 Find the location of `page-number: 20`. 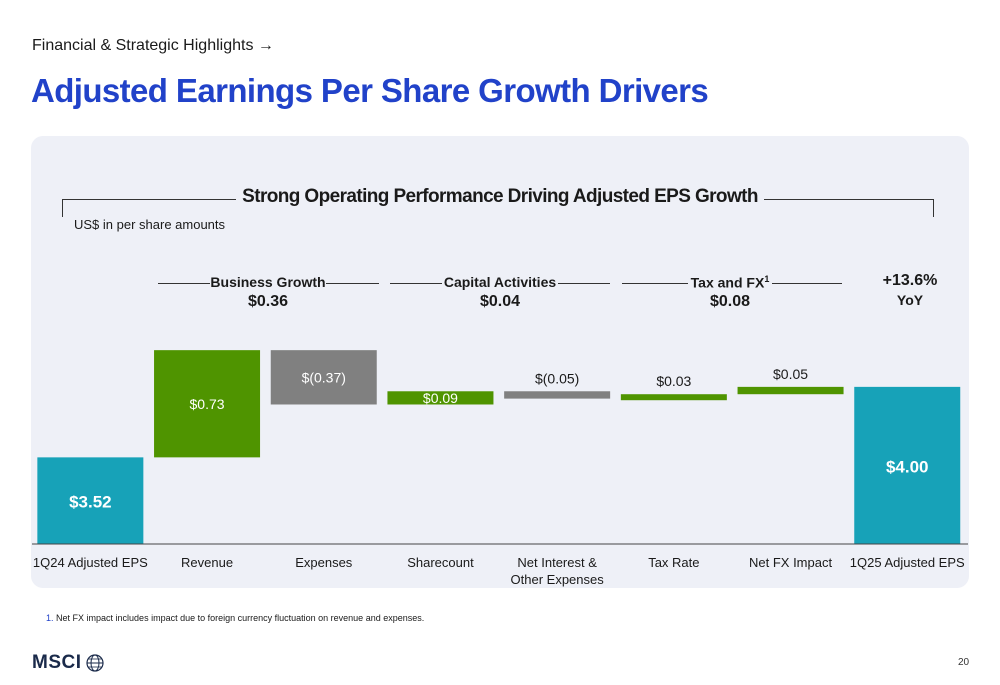

page-number: 20 is located at coordinates (964, 662).